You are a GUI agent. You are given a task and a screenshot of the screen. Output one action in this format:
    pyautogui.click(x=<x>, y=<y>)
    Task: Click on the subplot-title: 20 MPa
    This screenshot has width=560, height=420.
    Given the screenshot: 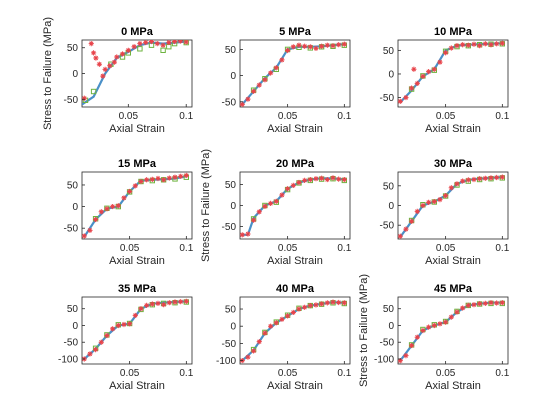 What is the action you would take?
    pyautogui.click(x=295, y=164)
    